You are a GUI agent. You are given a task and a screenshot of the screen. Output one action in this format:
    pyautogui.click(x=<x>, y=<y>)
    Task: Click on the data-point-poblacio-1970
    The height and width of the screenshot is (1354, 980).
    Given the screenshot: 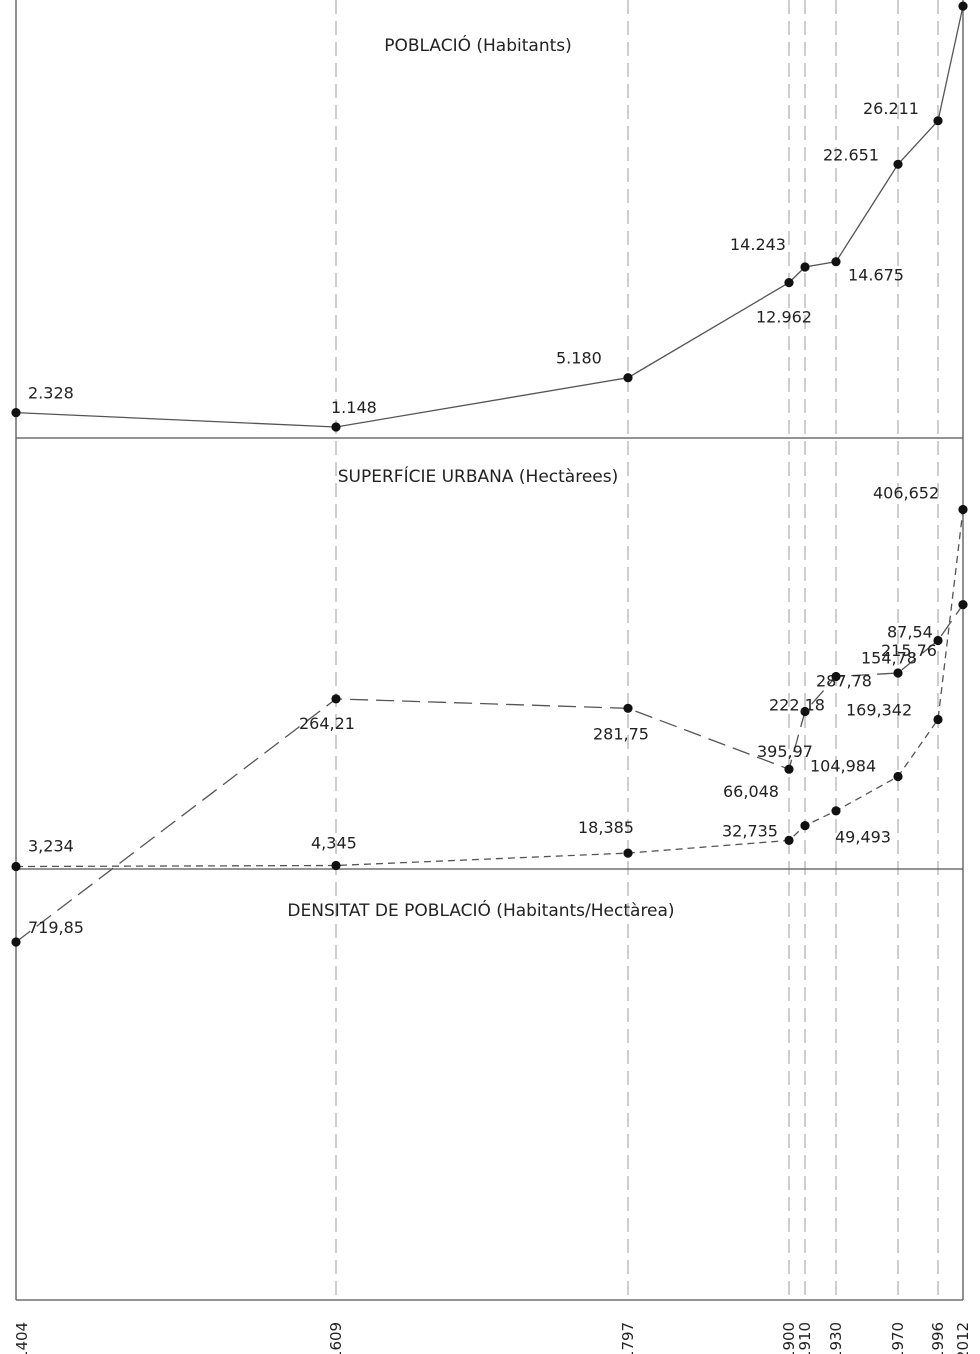 What is the action you would take?
    pyautogui.click(x=898, y=164)
    